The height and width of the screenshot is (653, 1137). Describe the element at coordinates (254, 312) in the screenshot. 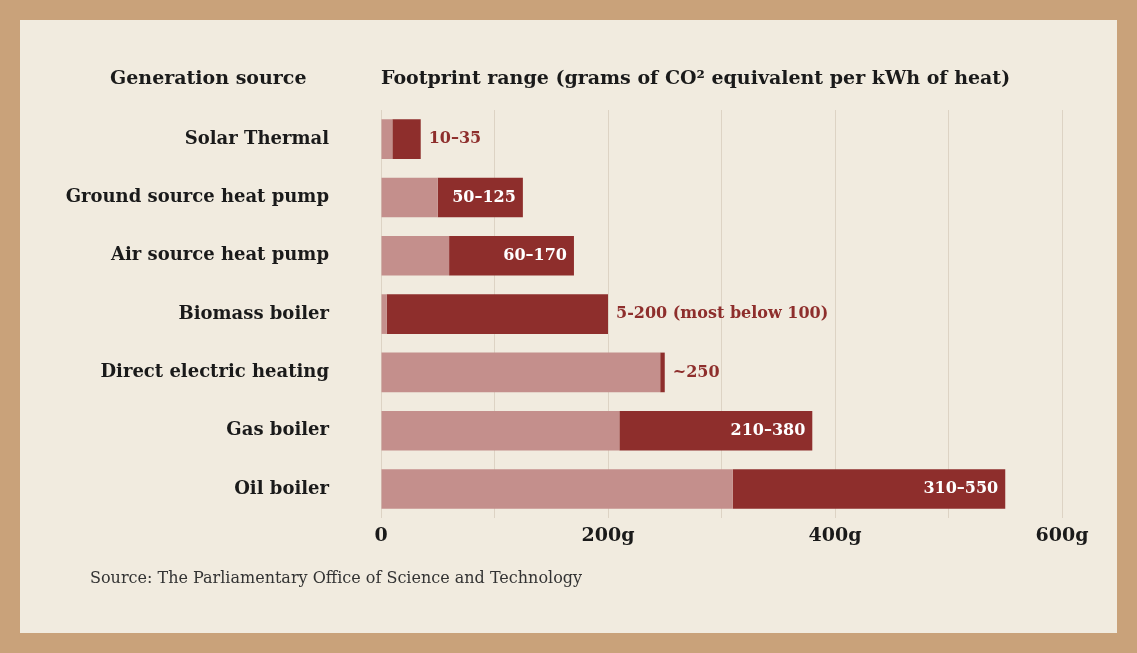

I see `y-tick-label: Biomass boiler` at that location.